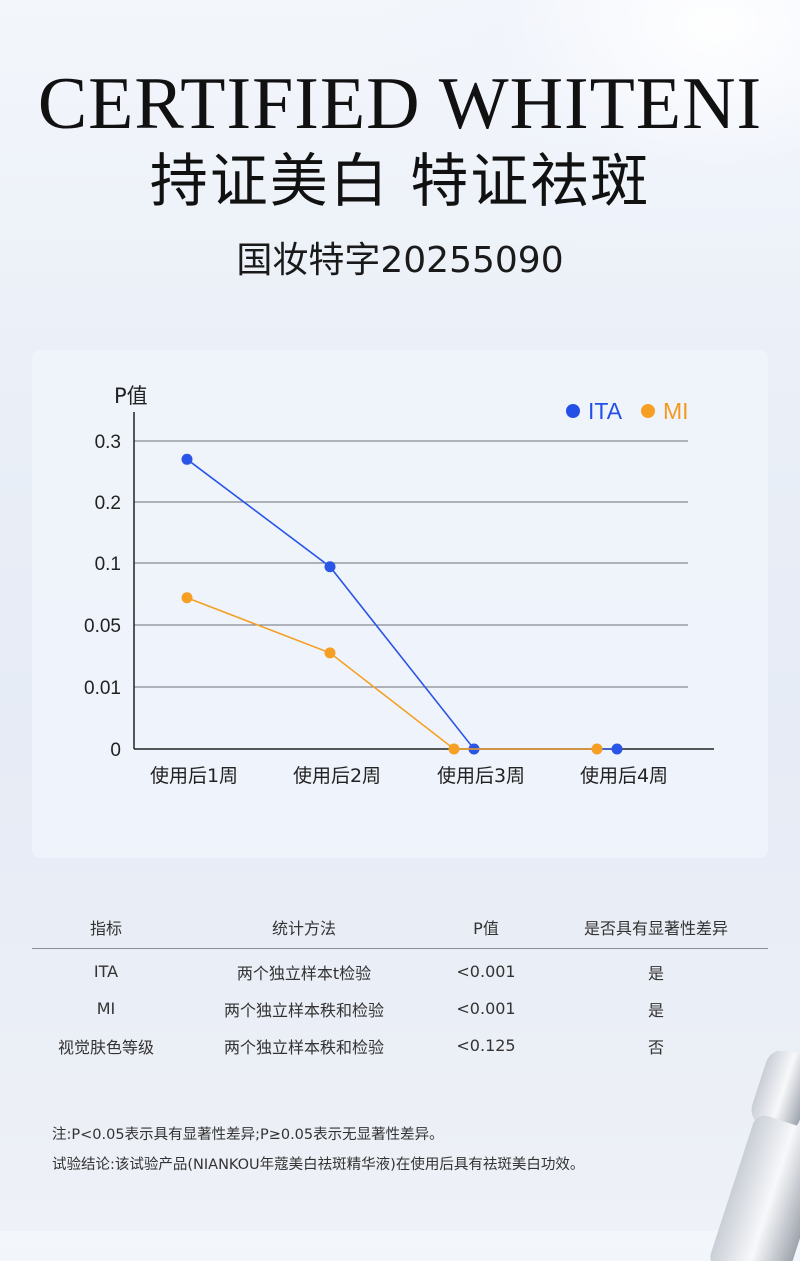 This screenshot has width=800, height=1261. I want to click on table-header-cell: 统计方法, so click(303, 928).